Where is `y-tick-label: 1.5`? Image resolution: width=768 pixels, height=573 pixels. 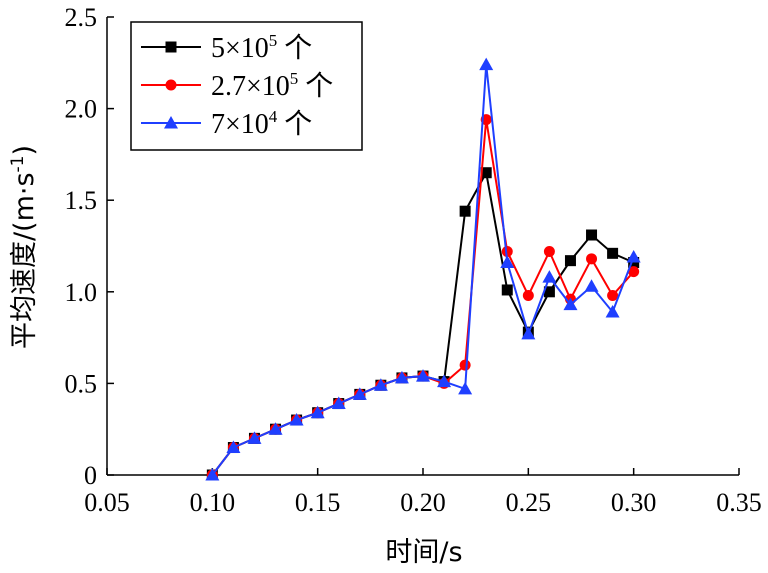 y-tick-label: 1.5 is located at coordinates (81, 200).